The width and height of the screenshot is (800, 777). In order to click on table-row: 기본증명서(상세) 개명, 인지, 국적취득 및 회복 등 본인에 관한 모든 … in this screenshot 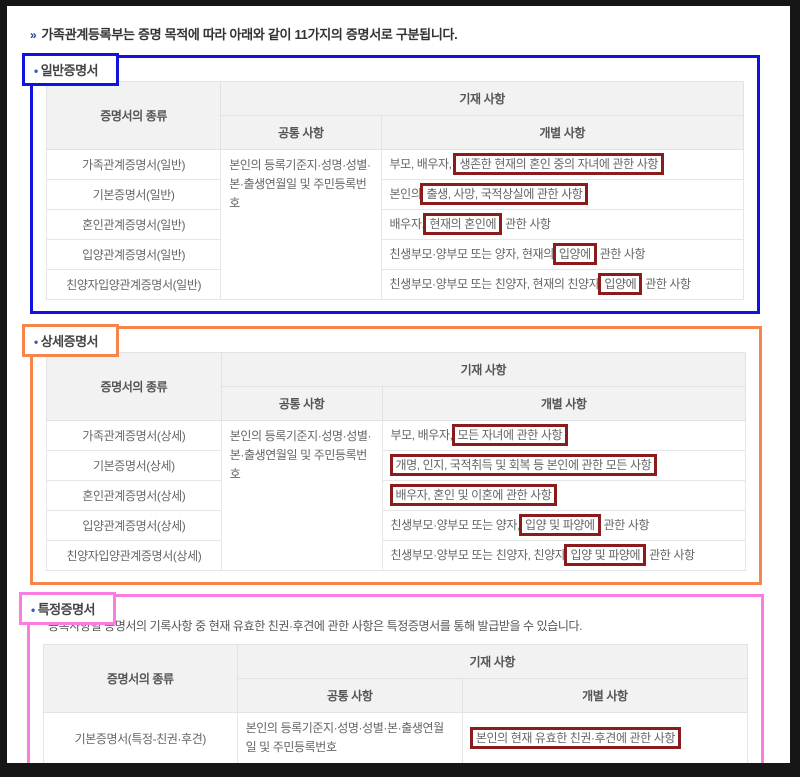, I will do `click(396, 465)`.